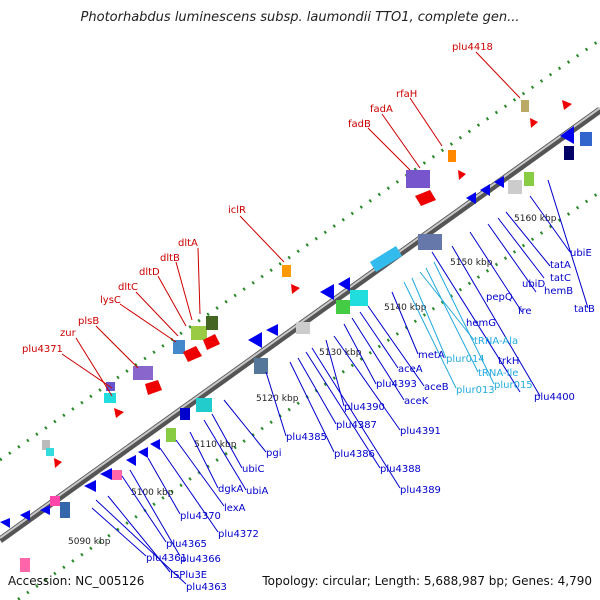 This screenshot has height=600, width=600. I want to click on rna-gene-label: plur014, so click(465, 359).